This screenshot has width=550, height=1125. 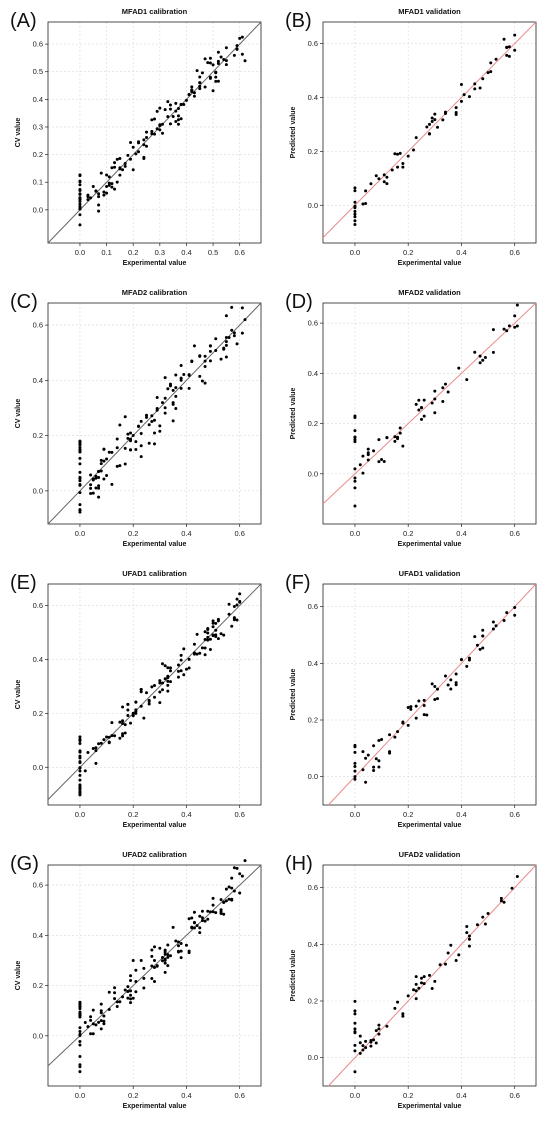 What do you see at coordinates (38, 885) in the screenshot?
I see `y-tick-label: 0.6` at bounding box center [38, 885].